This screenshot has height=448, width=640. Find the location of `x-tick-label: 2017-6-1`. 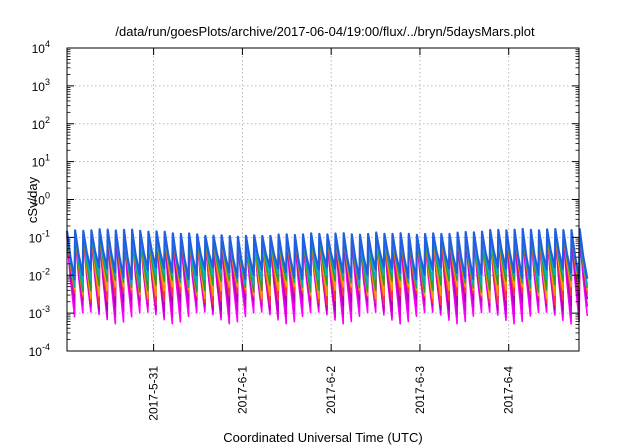

x-tick-label: 2017-6-1 is located at coordinates (242, 390).